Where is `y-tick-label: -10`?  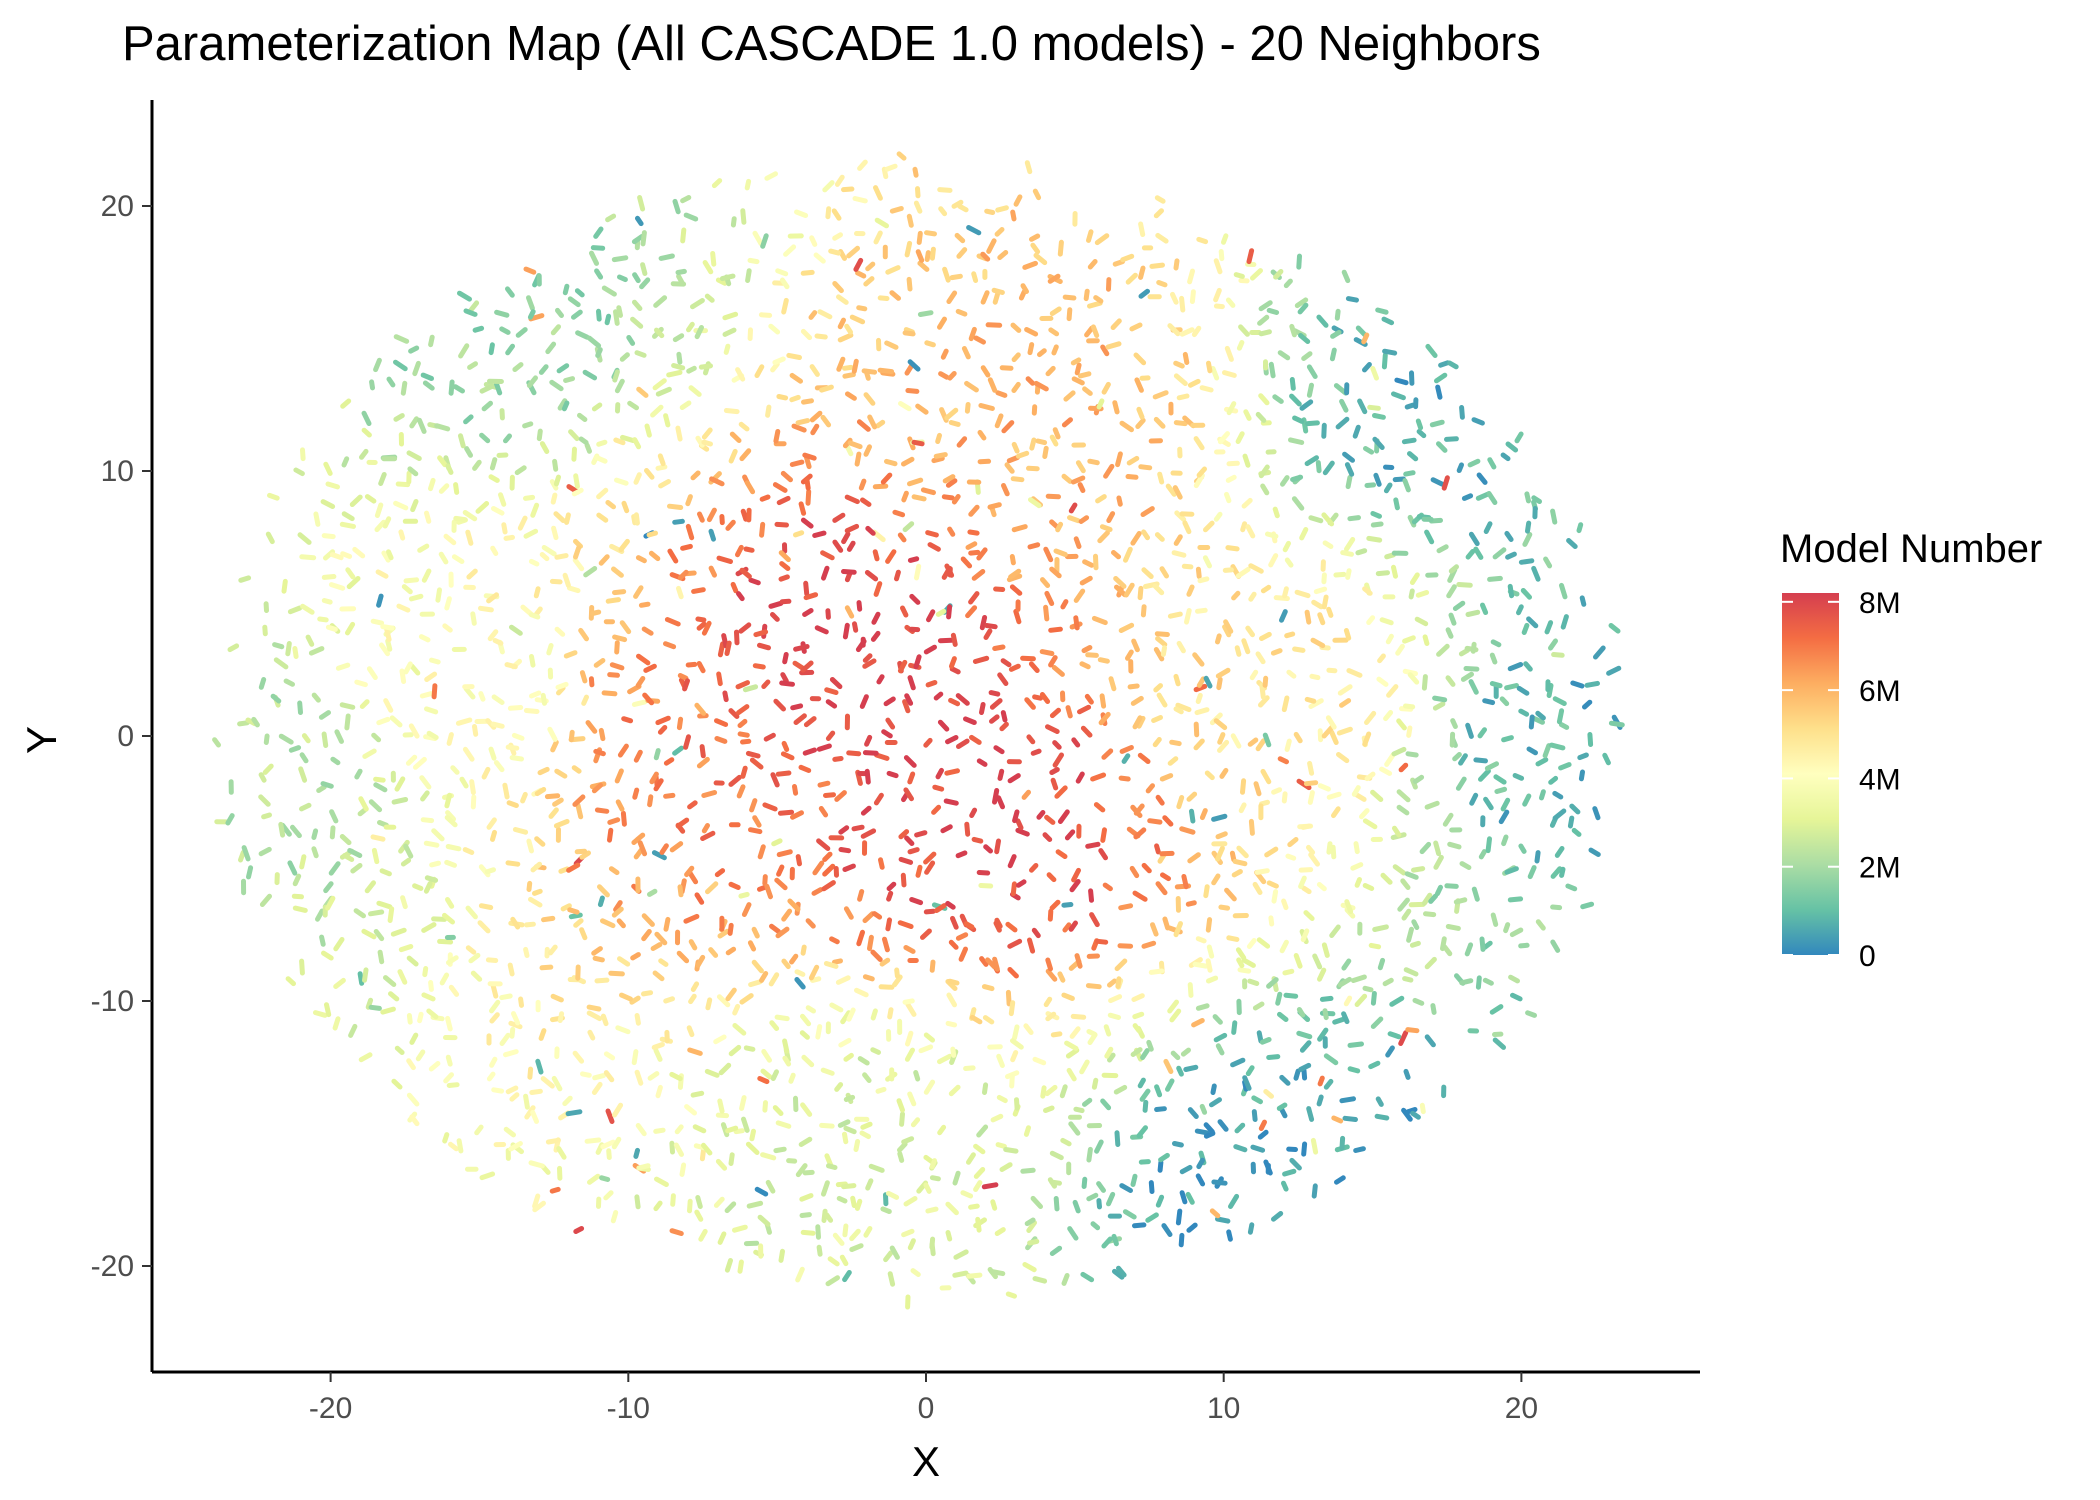 y-tick-label: -10 is located at coordinates (112, 1001).